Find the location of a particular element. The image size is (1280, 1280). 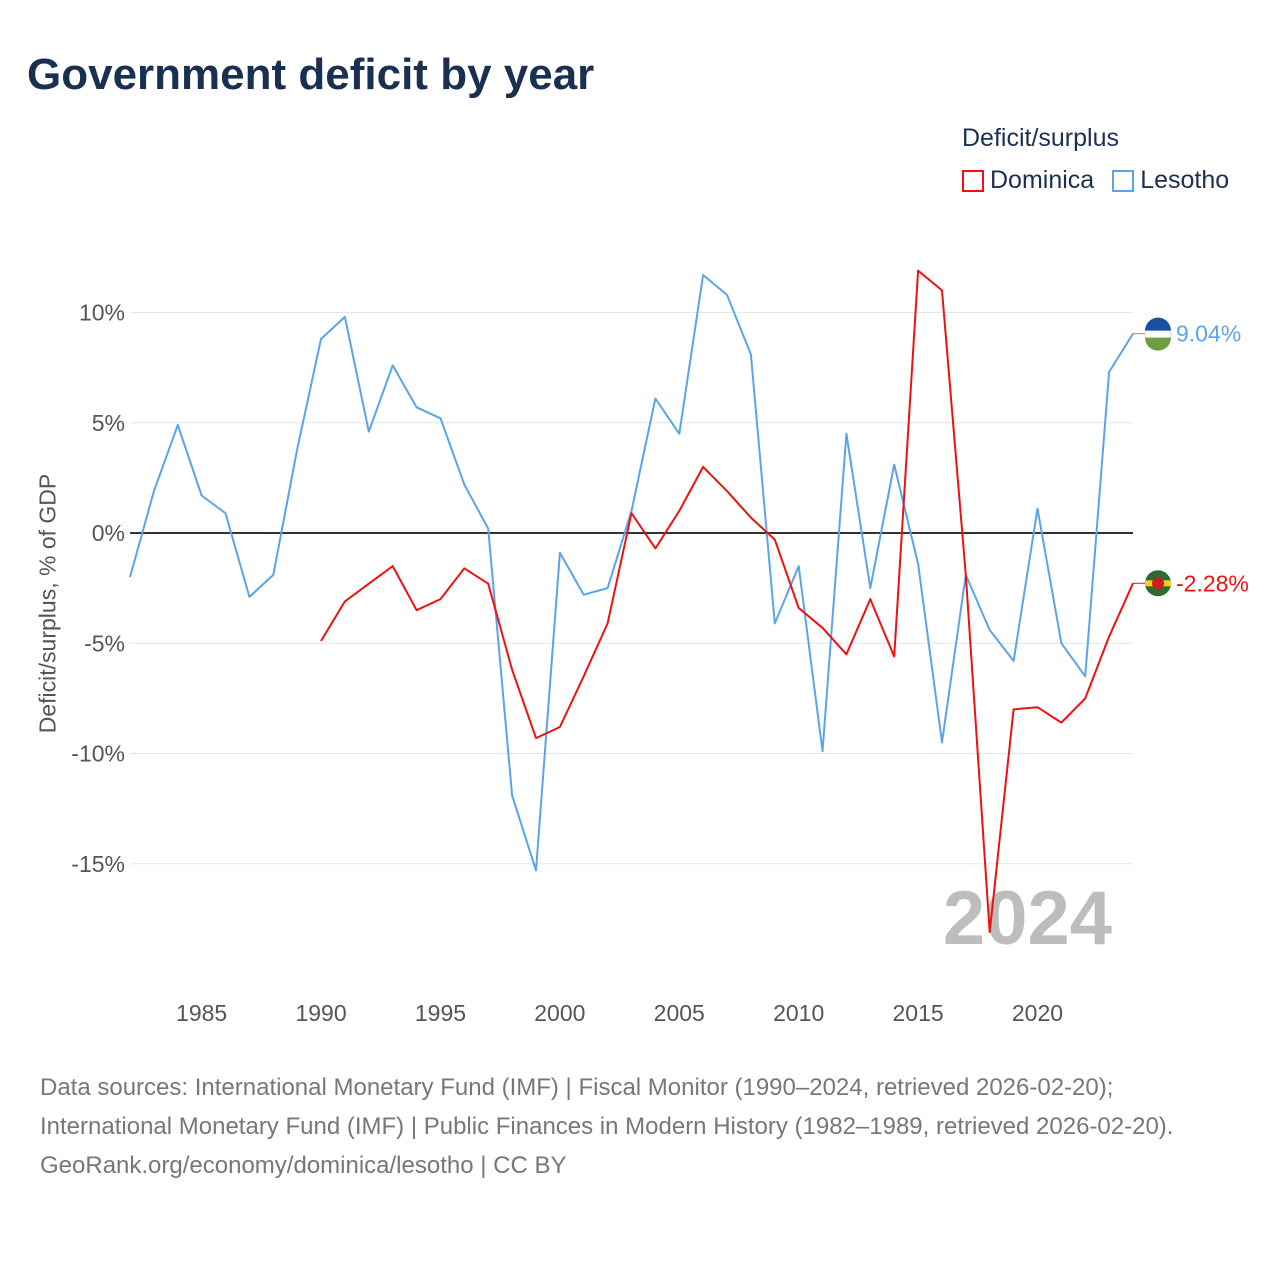

y-tick-label: -5% is located at coordinates (104, 643).